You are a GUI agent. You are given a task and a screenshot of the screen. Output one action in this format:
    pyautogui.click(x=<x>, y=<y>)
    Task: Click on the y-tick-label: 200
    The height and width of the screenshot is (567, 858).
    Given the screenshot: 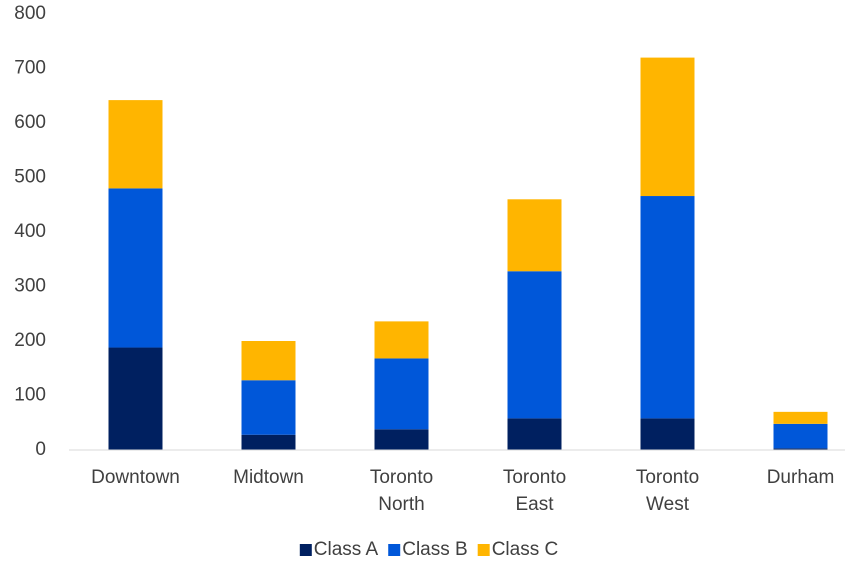 What is the action you would take?
    pyautogui.click(x=30, y=340)
    